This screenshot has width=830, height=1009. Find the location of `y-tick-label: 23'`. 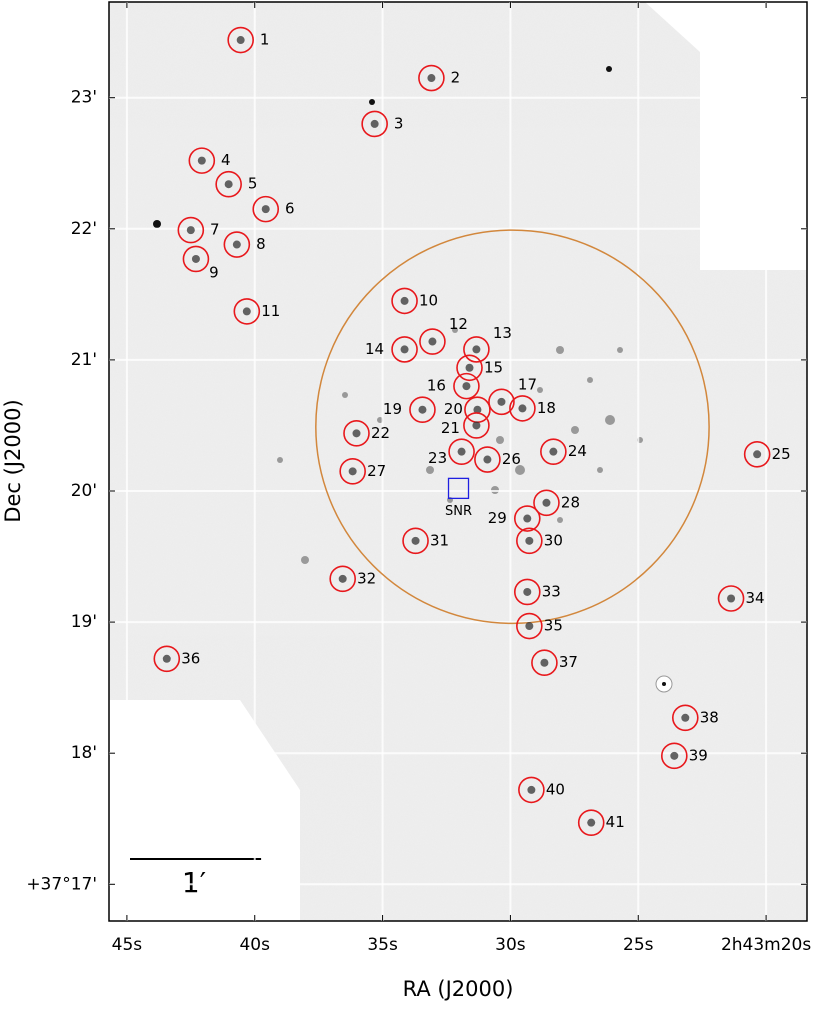

y-tick-label: 23' is located at coordinates (84, 98).